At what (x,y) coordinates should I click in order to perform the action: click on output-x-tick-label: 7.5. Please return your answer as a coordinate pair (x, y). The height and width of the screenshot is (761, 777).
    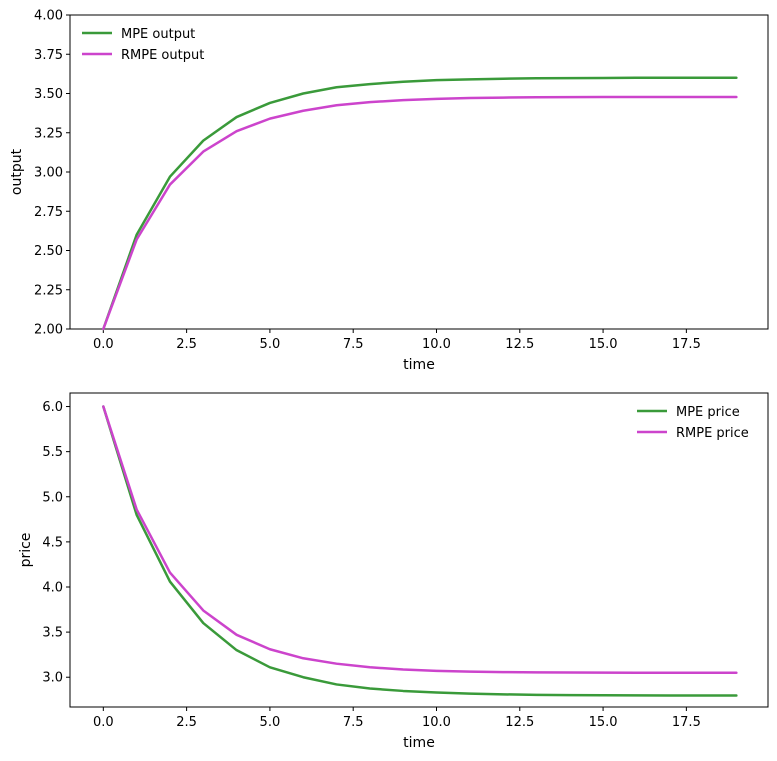
    Looking at the image, I should click on (353, 344).